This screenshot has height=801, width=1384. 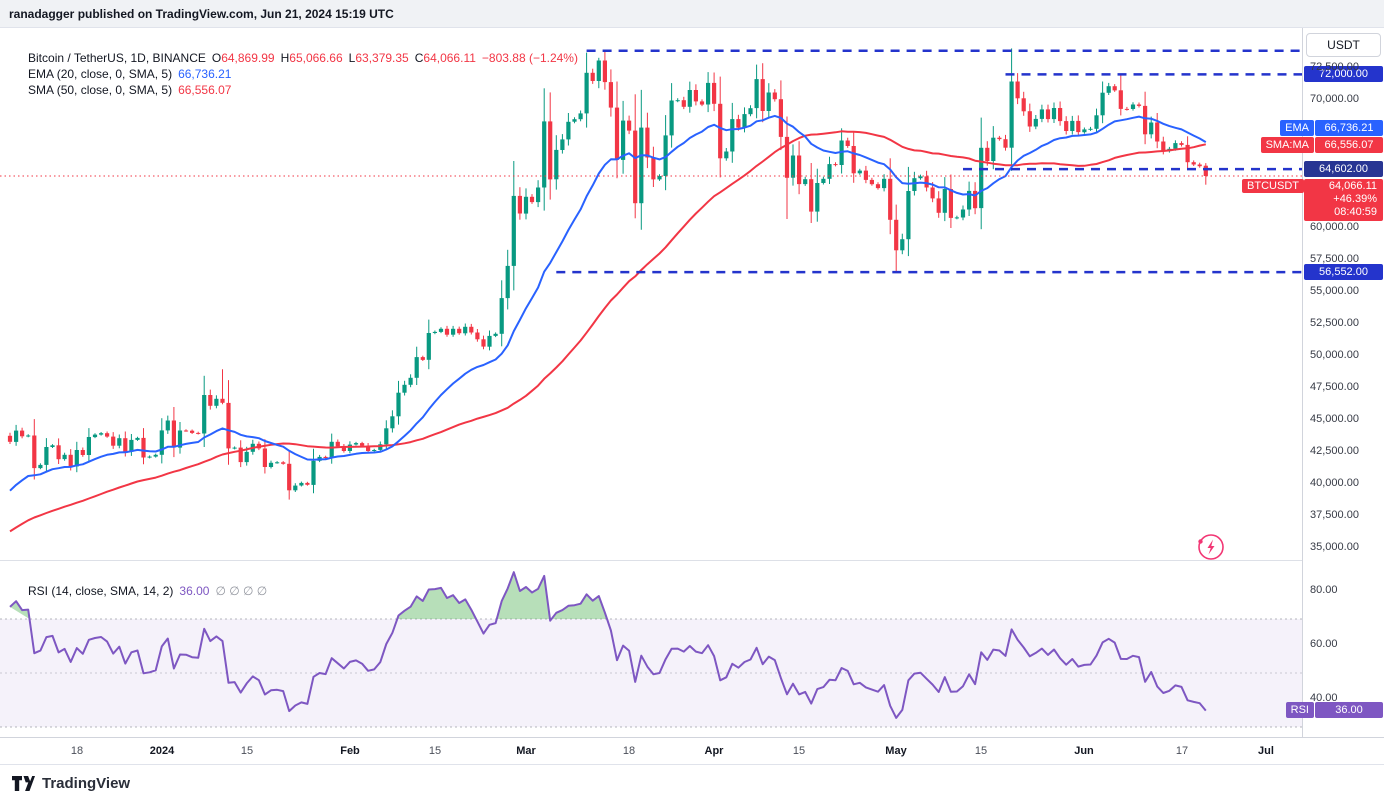 What do you see at coordinates (1324, 698) in the screenshot?
I see `rsi-scale-tick: 40.00` at bounding box center [1324, 698].